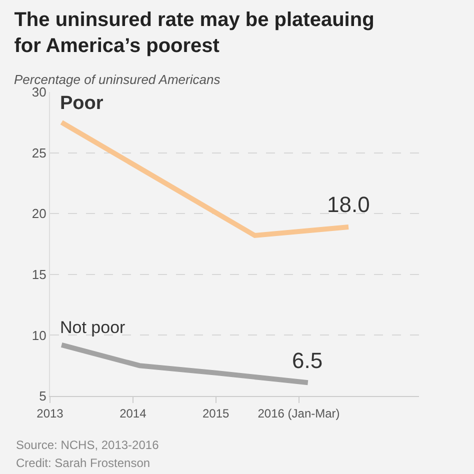  I want to click on y-tick-label: 20, so click(39, 214).